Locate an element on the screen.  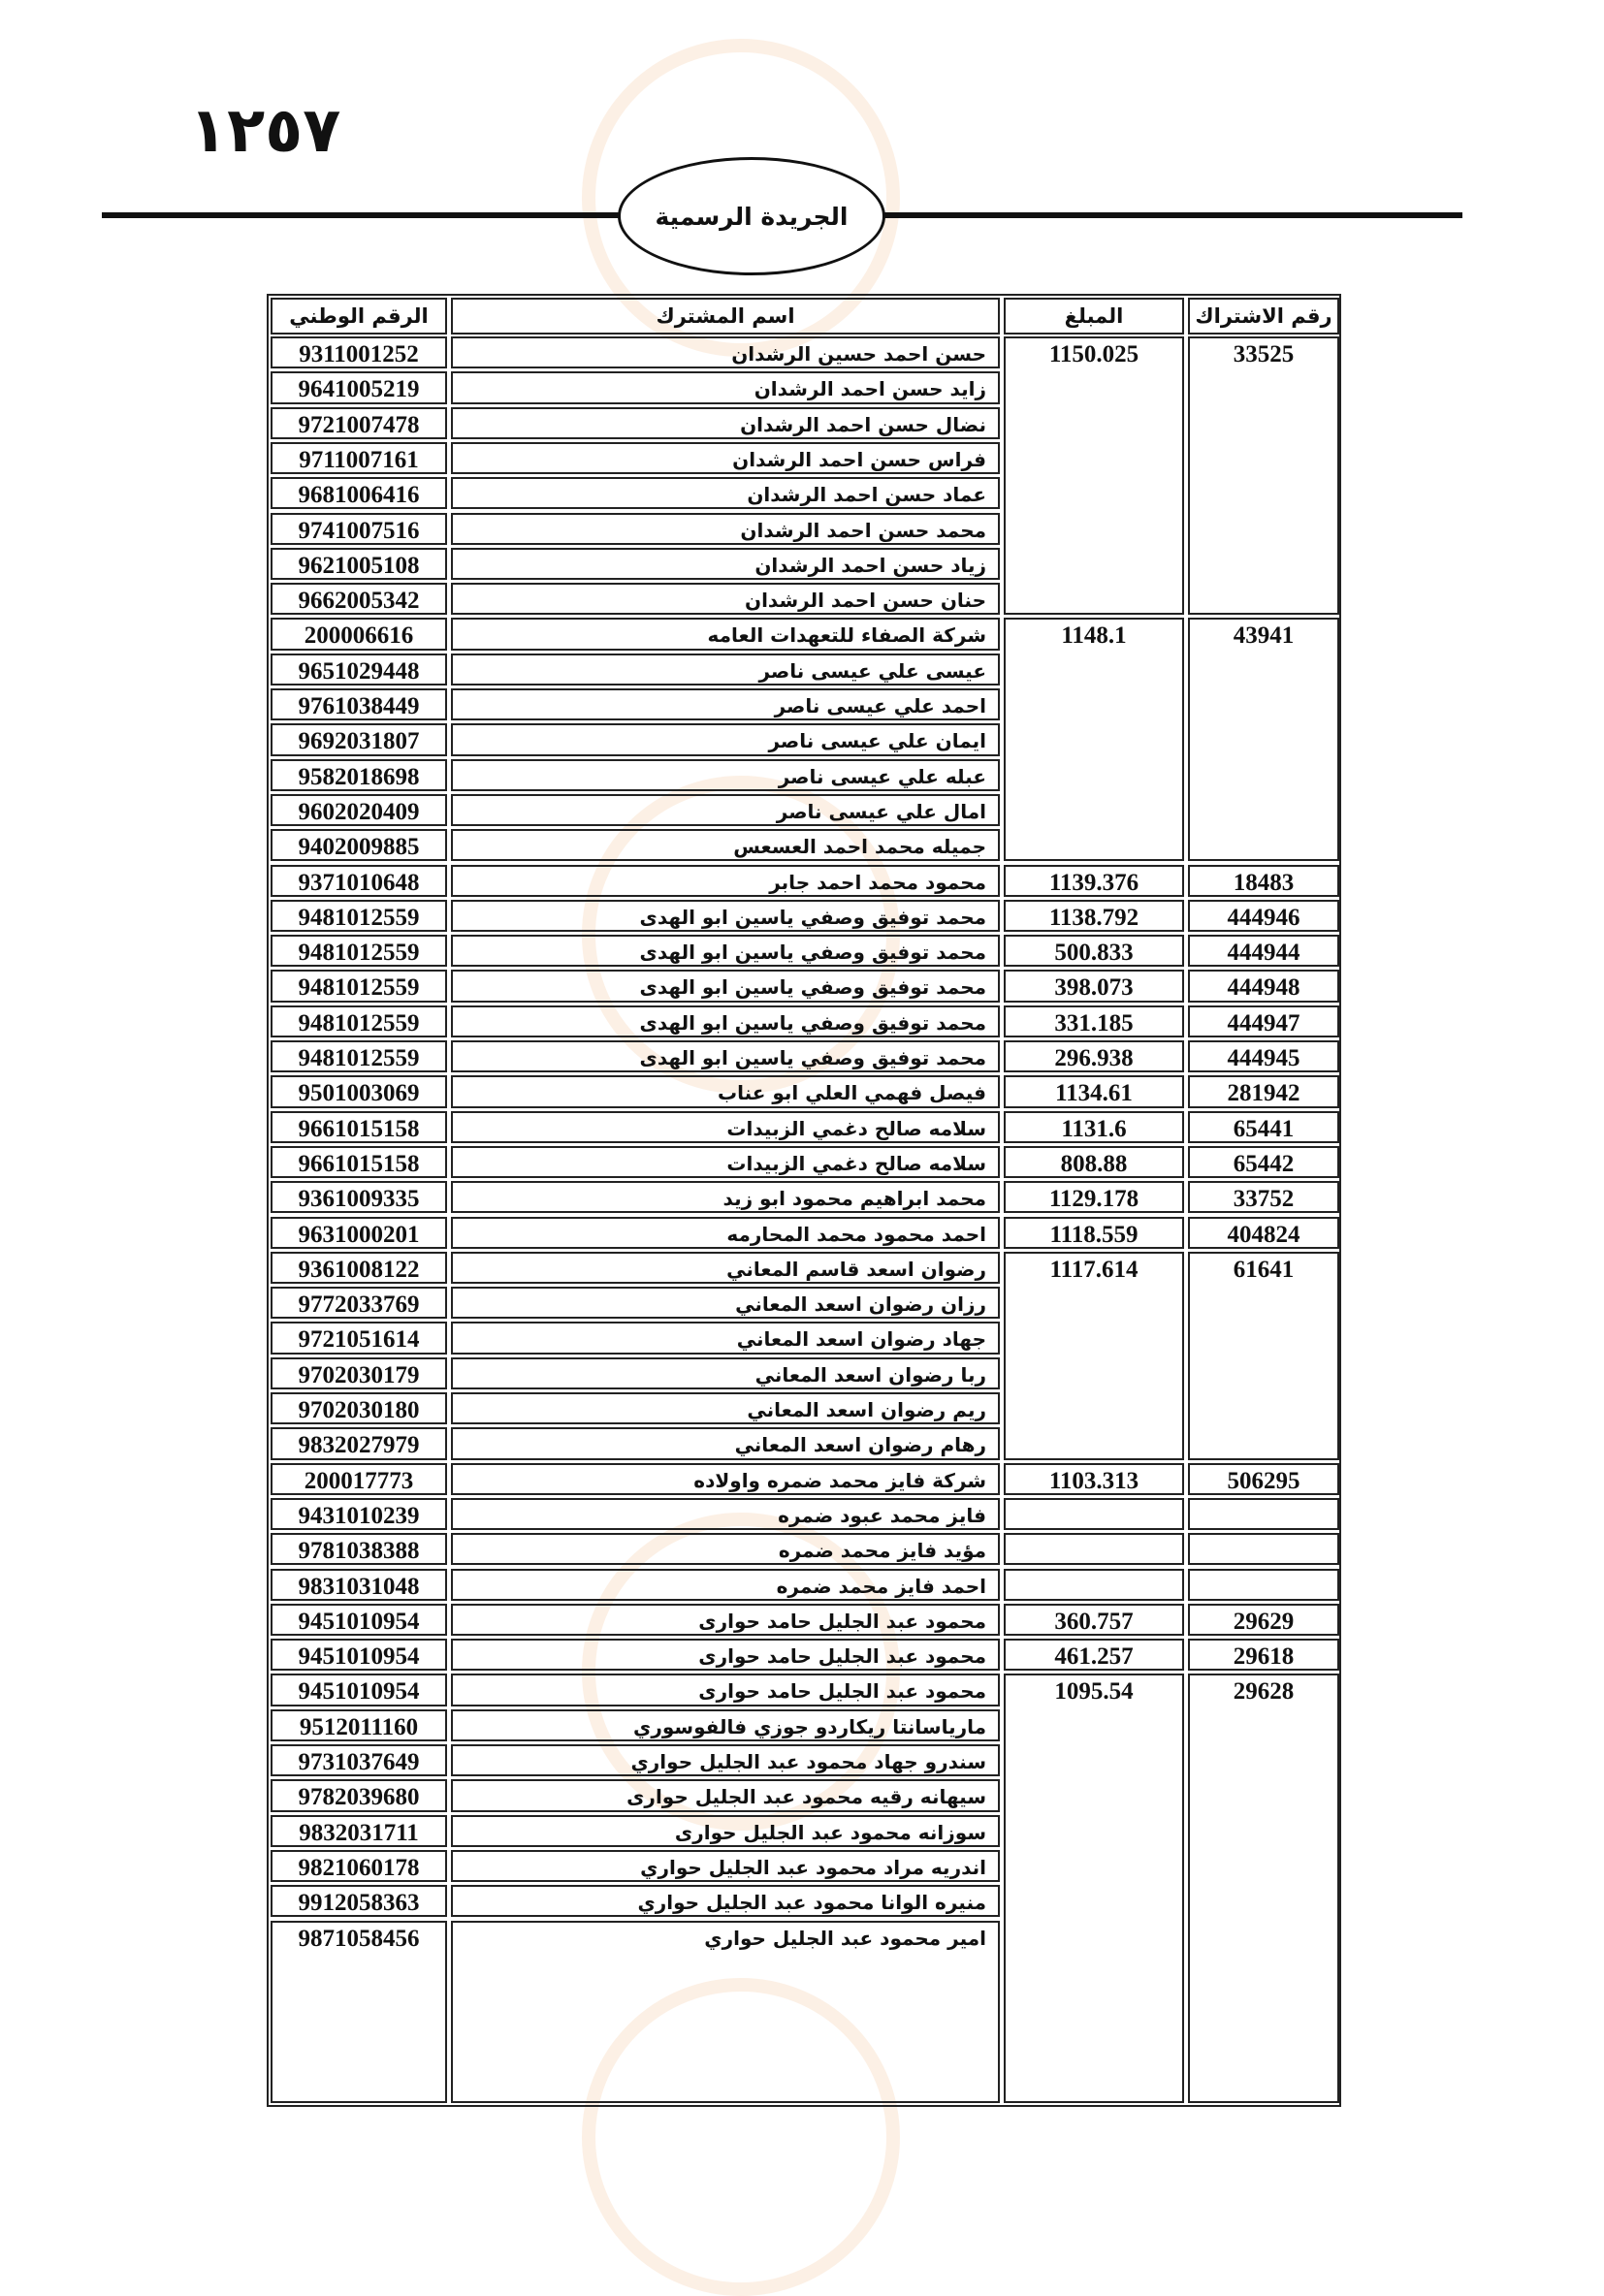
subscription-number-cell: 33752 is located at coordinates (1263, 1197).